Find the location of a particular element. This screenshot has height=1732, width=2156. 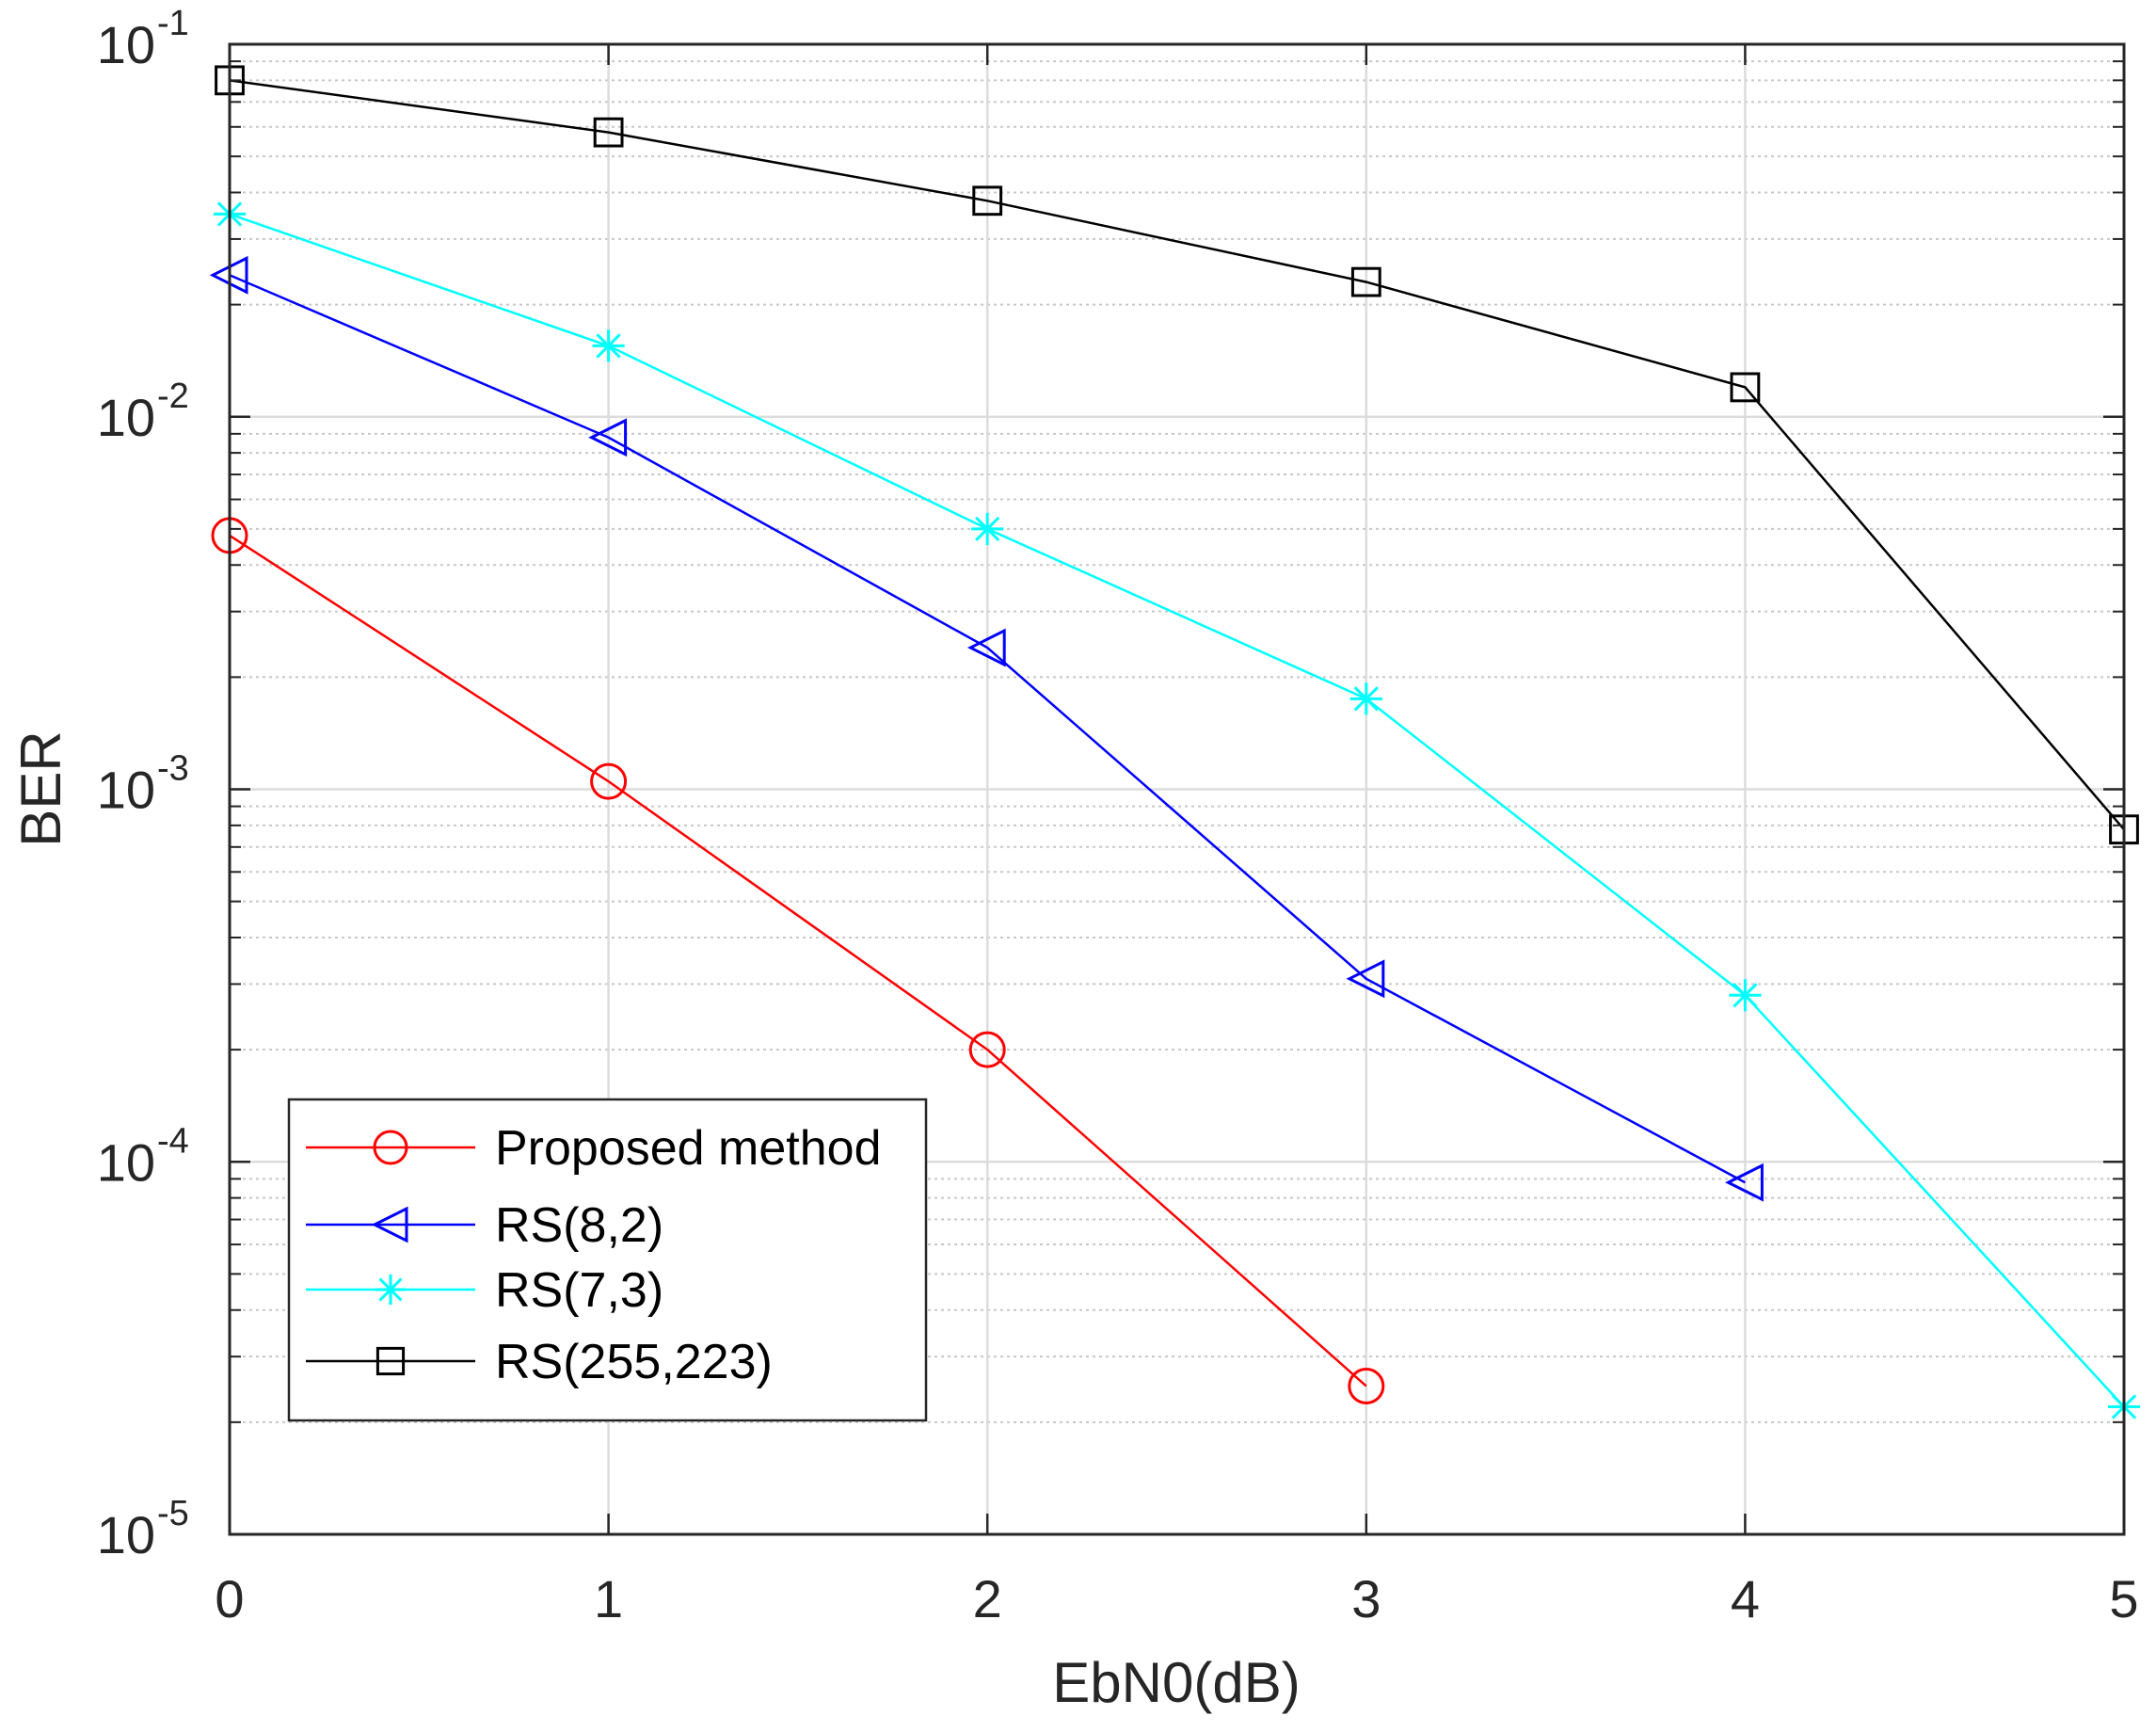

x-tick-label: 3 is located at coordinates (1366, 1598).